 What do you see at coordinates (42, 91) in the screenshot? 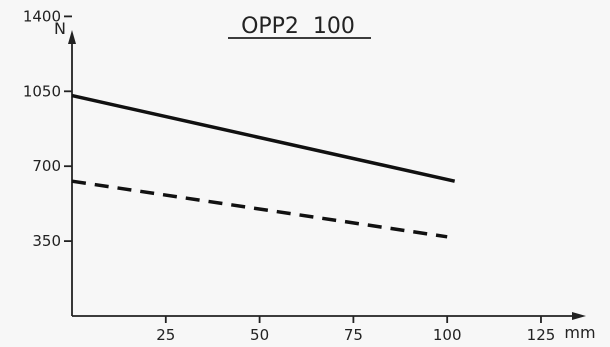
I see `y-tick-label: 1050` at bounding box center [42, 91].